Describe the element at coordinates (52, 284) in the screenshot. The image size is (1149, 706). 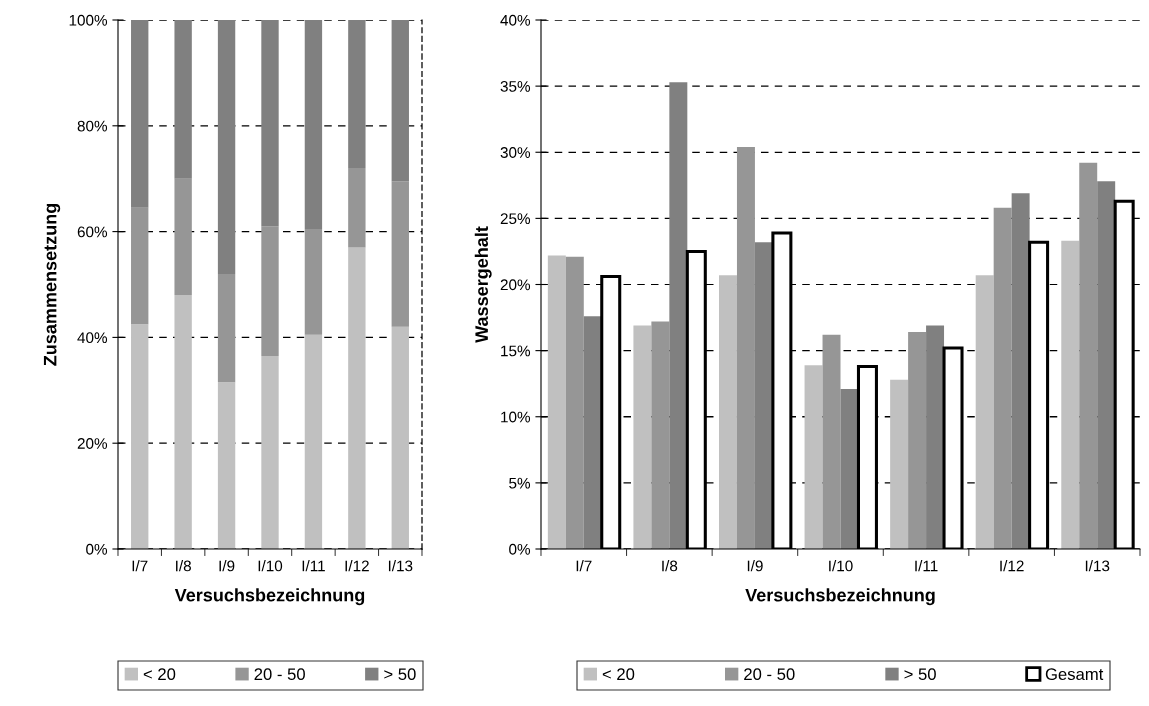
I see `y-axis-title: Zusammensetzung` at that location.